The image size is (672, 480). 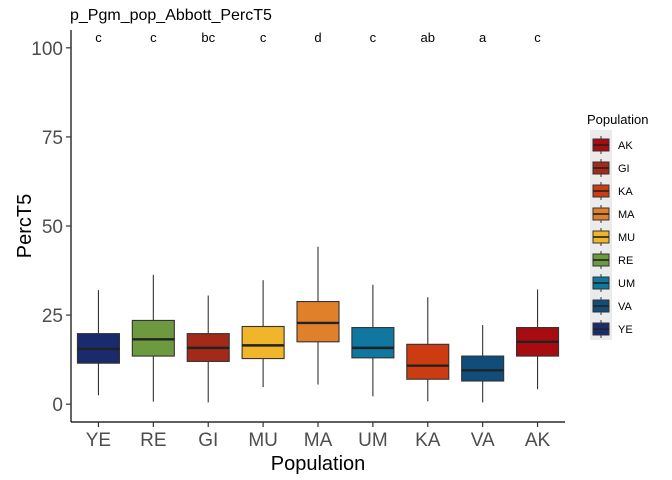 I want to click on x-tick-label: KA, so click(x=428, y=440).